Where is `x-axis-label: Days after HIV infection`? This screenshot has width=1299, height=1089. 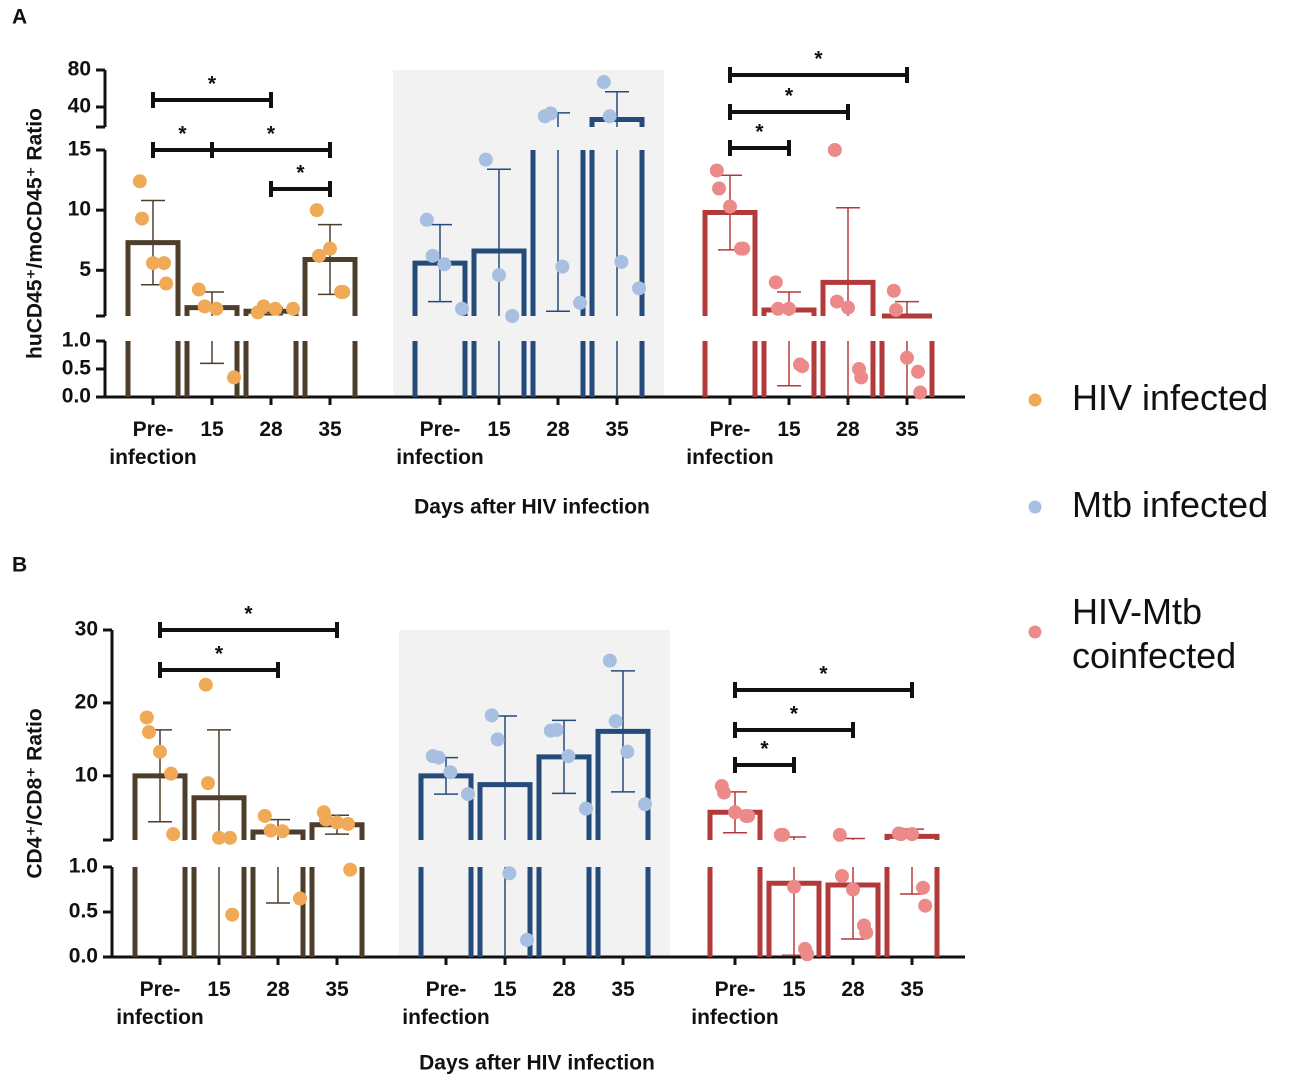 x-axis-label: Days after HIV infection is located at coordinates (537, 1063).